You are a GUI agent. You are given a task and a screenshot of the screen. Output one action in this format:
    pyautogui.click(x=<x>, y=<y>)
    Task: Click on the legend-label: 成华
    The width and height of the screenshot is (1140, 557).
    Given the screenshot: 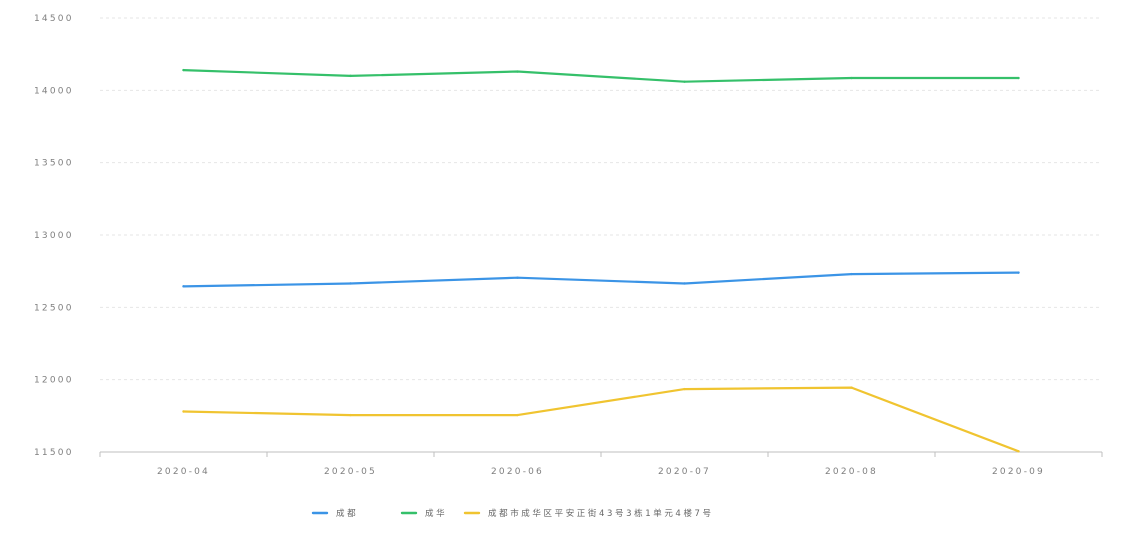 What is the action you would take?
    pyautogui.click(x=436, y=513)
    